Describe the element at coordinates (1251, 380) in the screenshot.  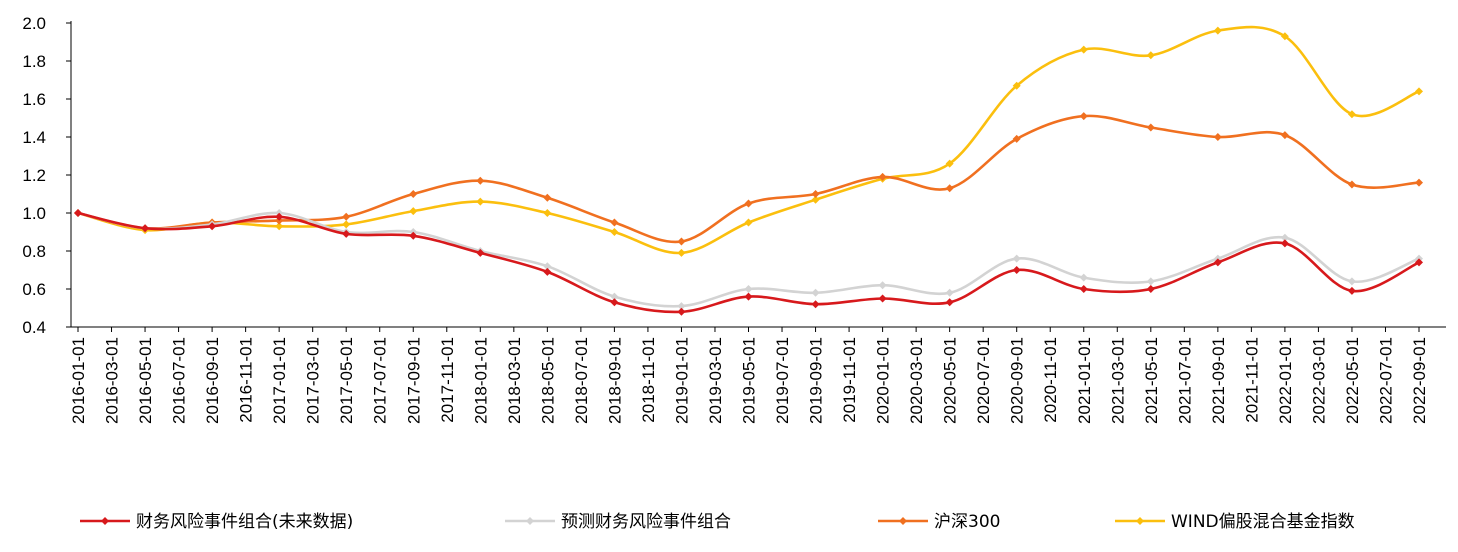
I see `x-tick-label: 2021-11-01` at that location.